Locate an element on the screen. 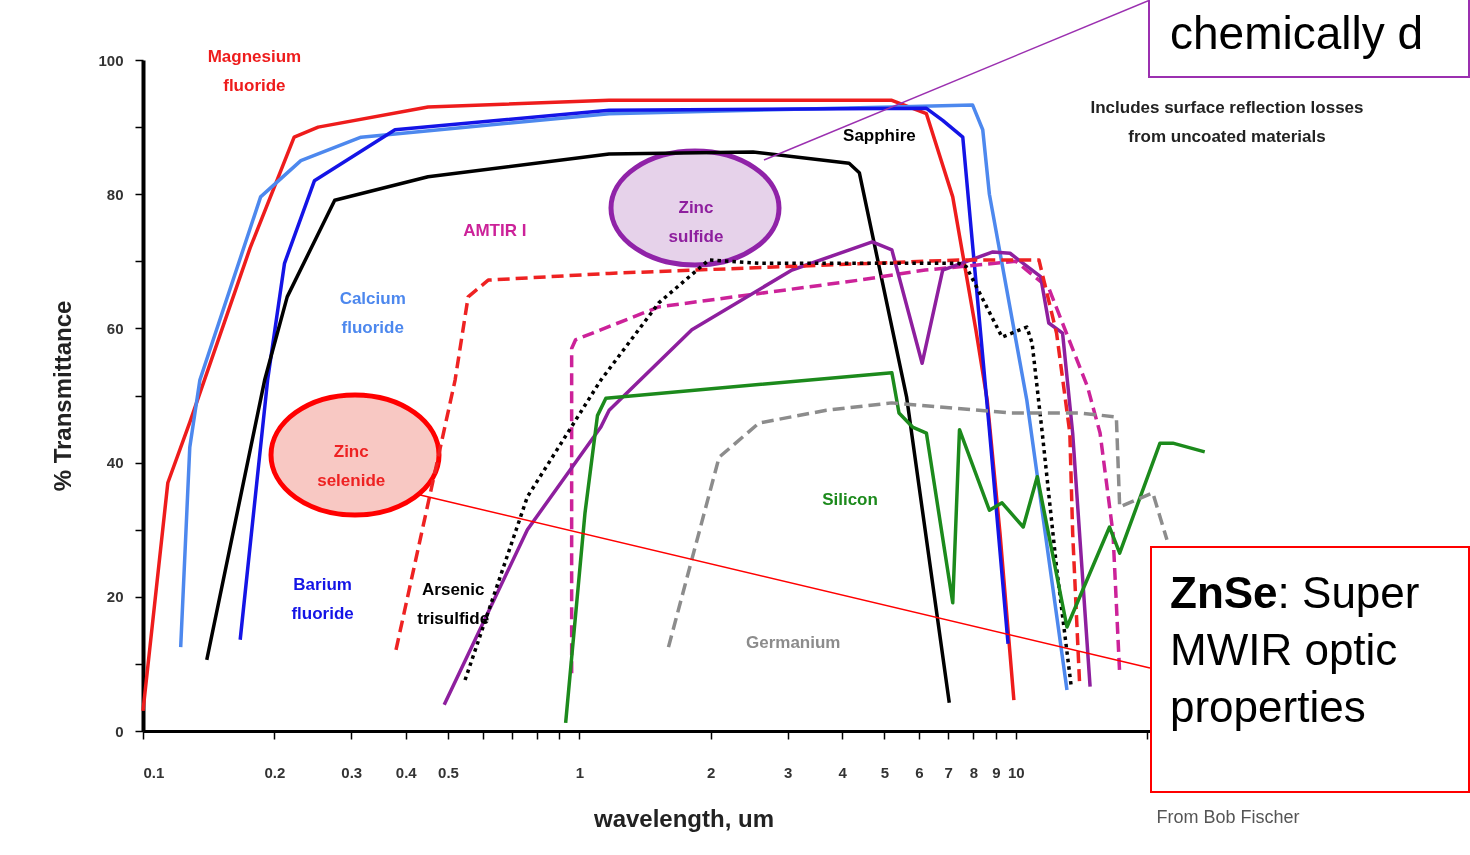  y-tick-label: 0 is located at coordinates (119, 731).